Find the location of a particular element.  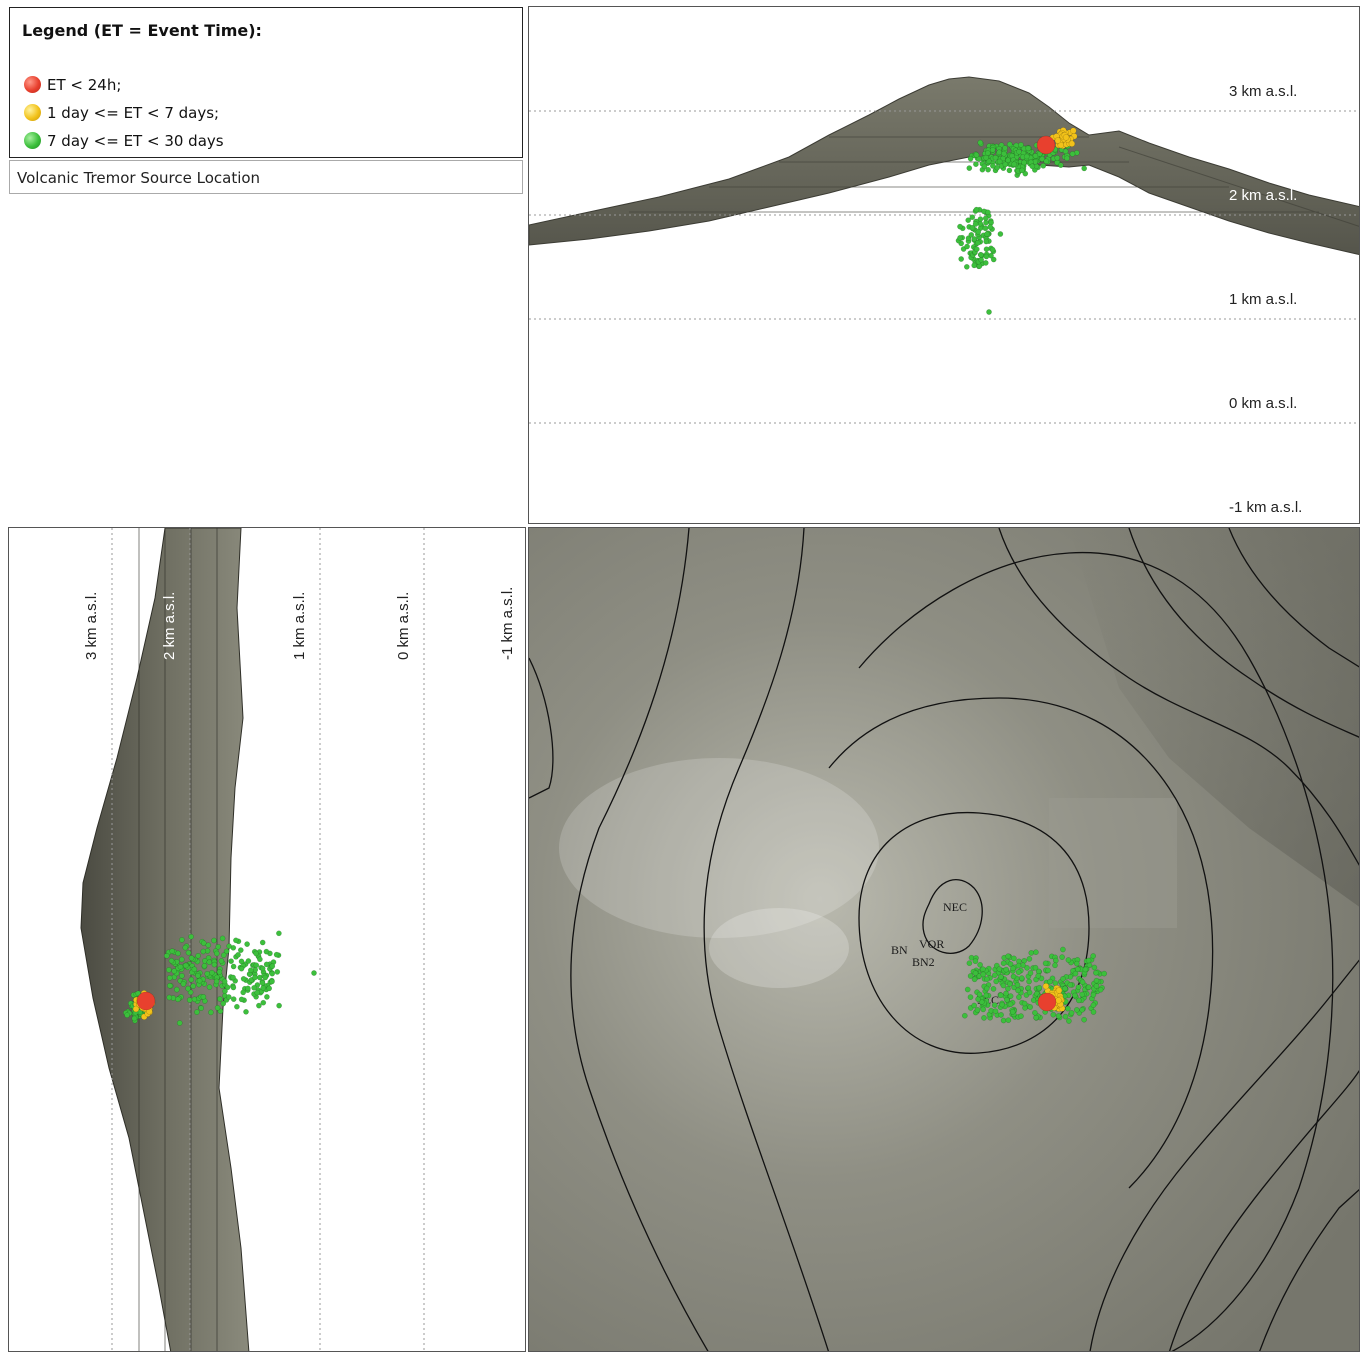

legend-label: ET < 24h; is located at coordinates (84, 85).